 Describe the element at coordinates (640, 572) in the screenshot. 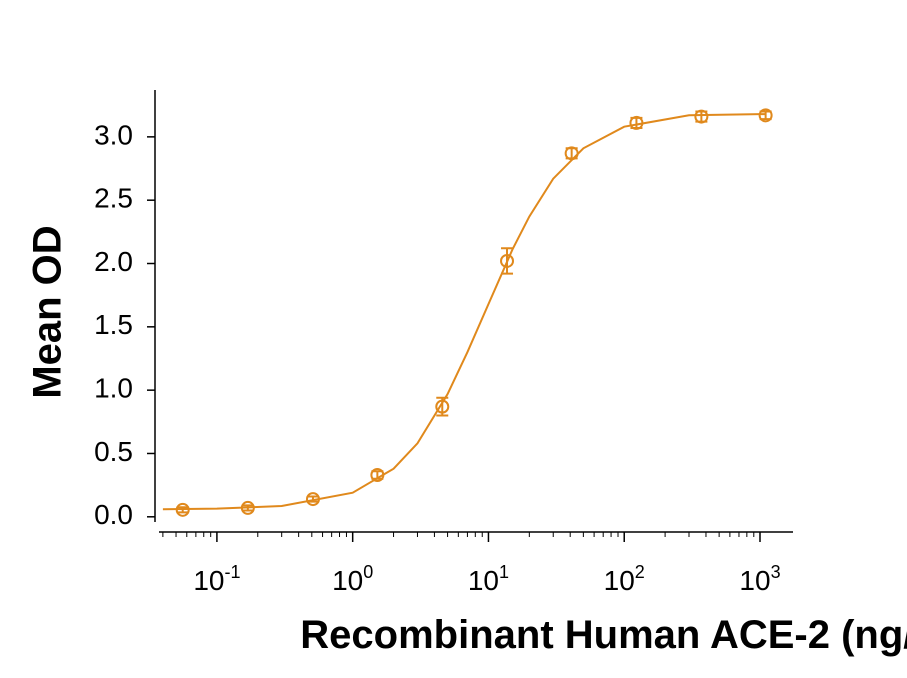

I see `x-tick-exponent: 2` at that location.